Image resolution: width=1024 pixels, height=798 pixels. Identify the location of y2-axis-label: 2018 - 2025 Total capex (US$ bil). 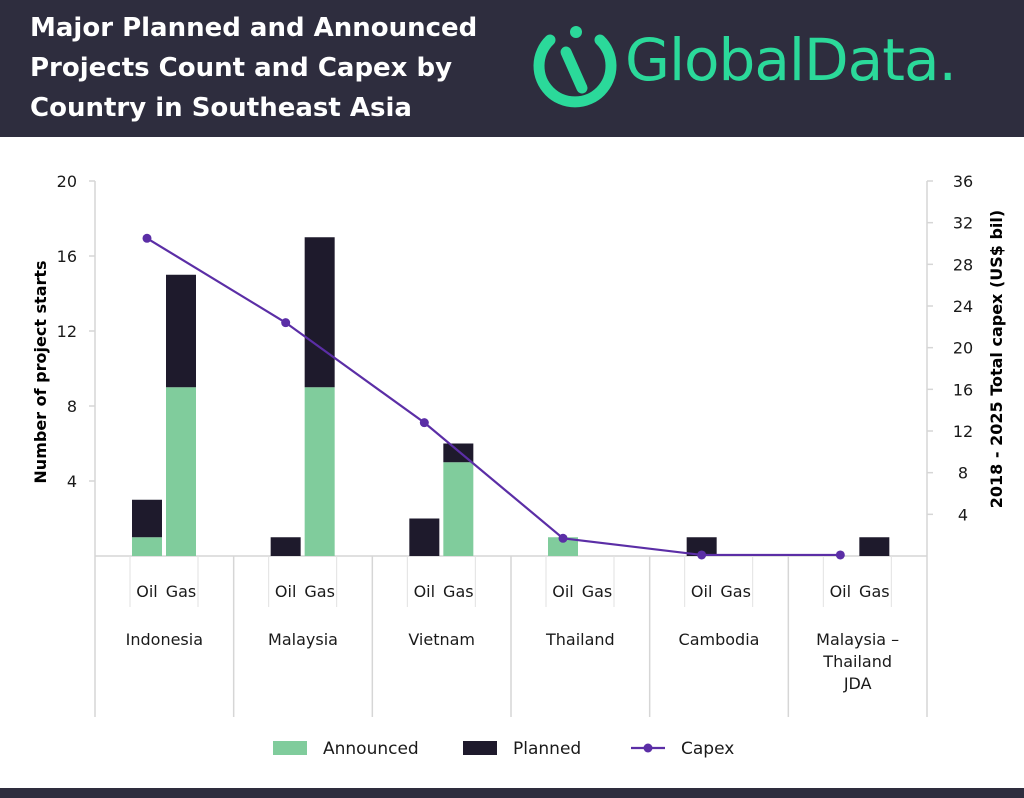
(996, 359).